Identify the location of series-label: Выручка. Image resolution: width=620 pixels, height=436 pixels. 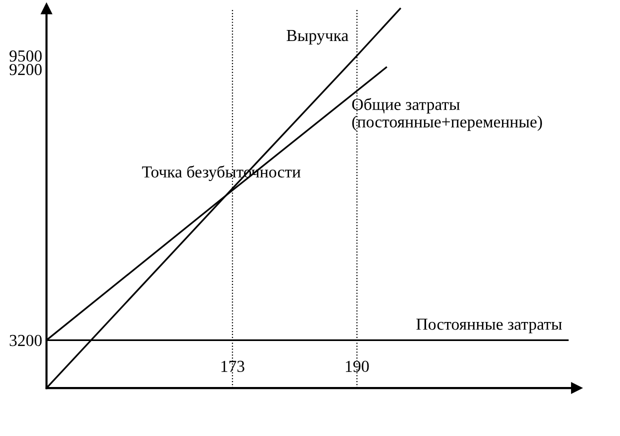
(317, 37).